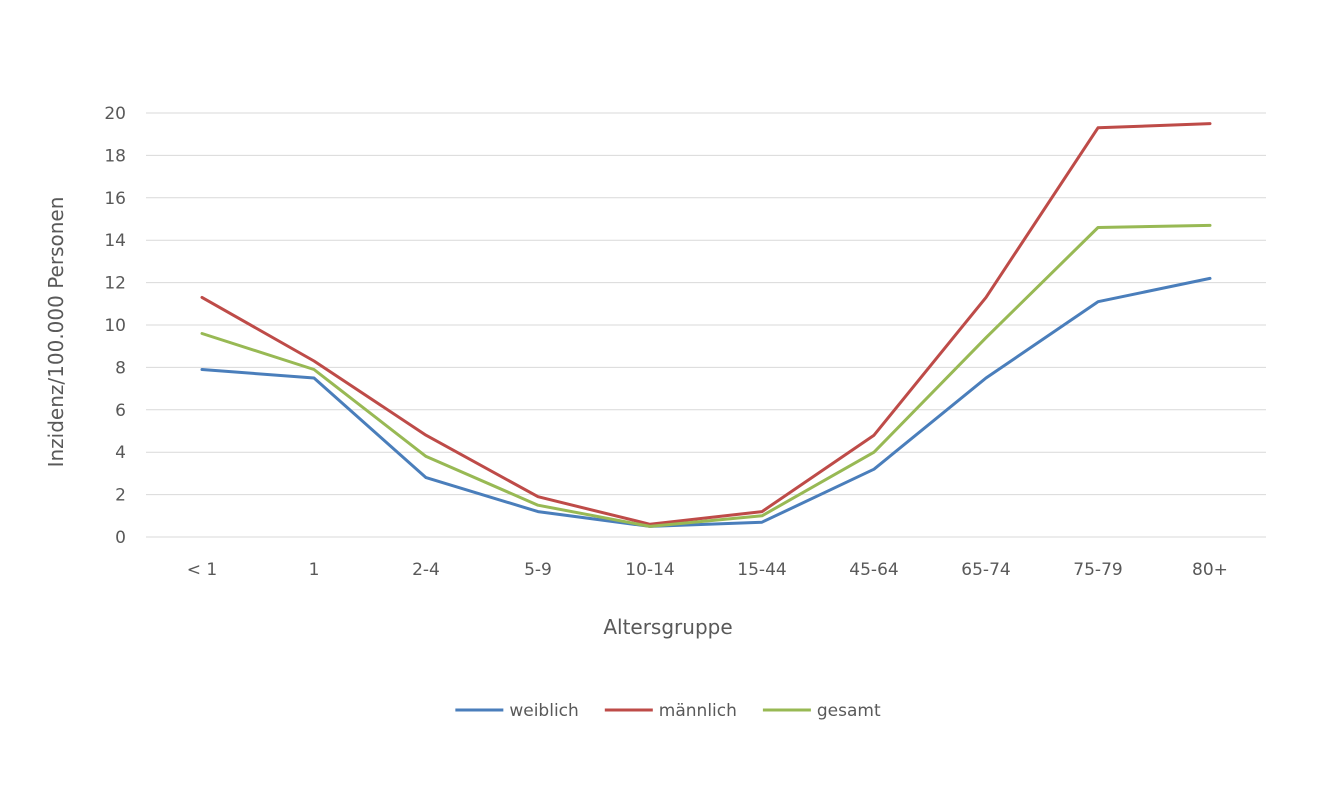 The image size is (1338, 786). I want to click on y-tick-label: 8, so click(120, 368).